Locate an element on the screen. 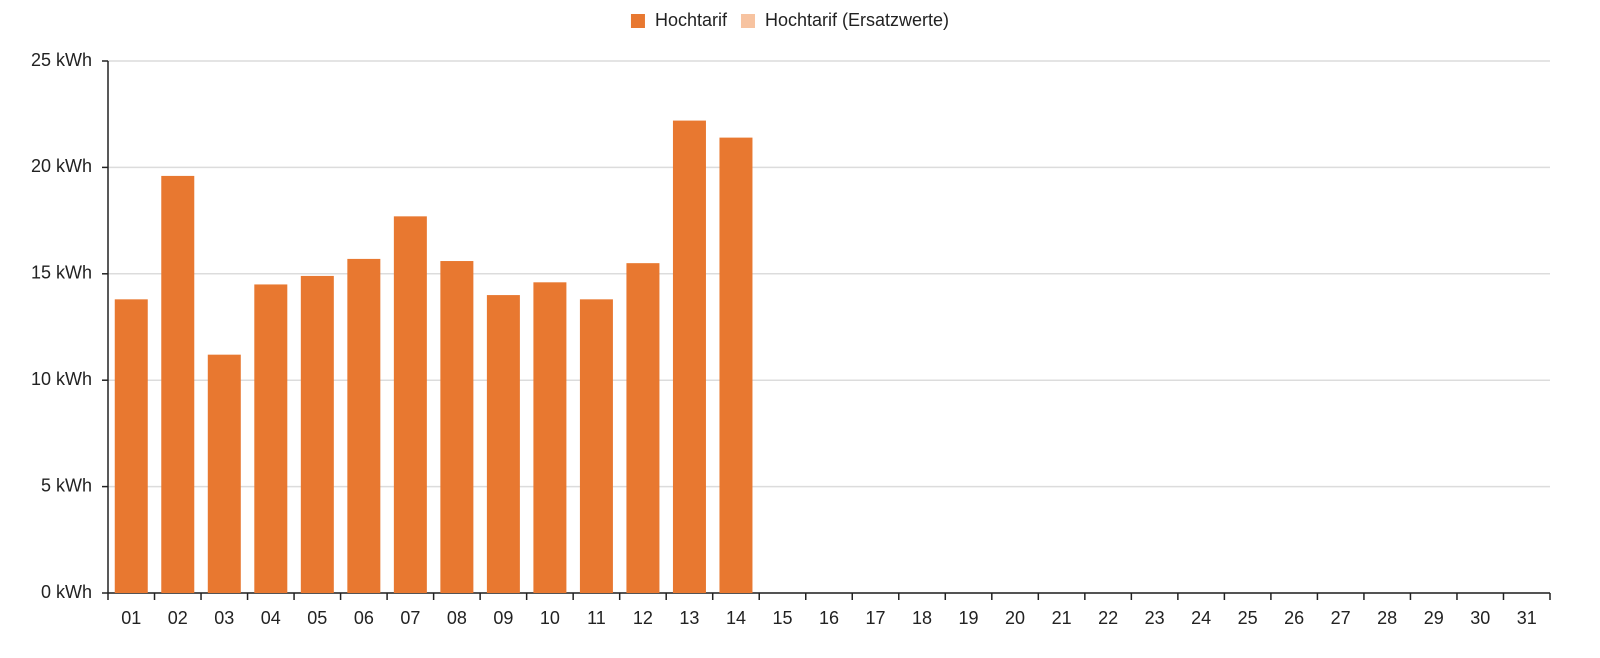 The image size is (1600, 658). x-tick-label: 12 is located at coordinates (643, 618).